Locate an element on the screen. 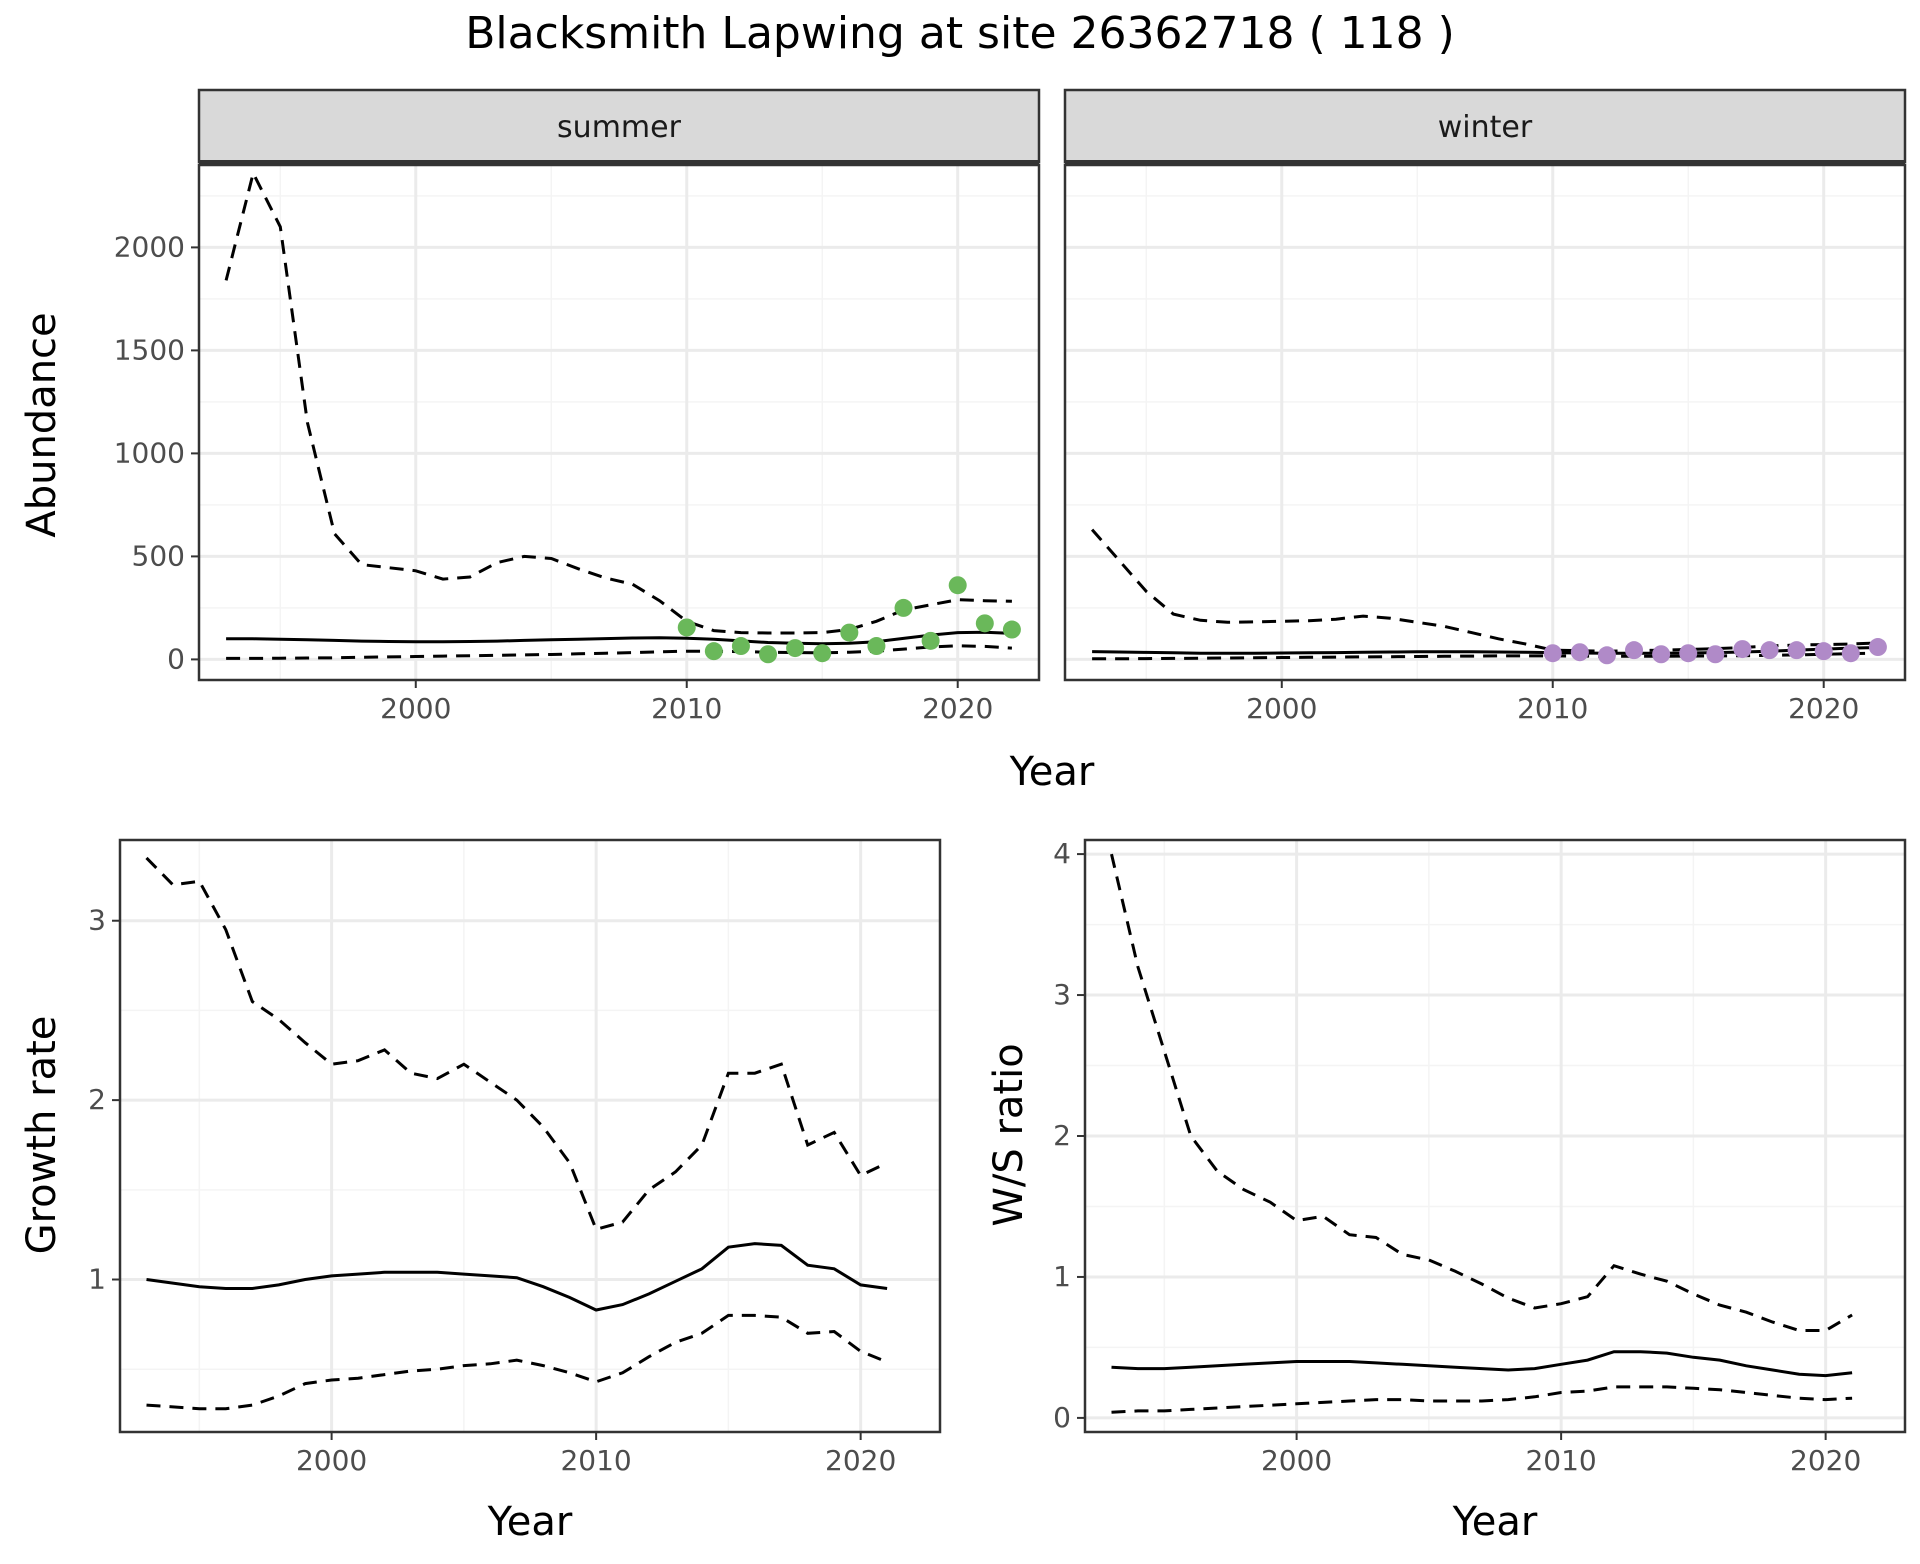 The width and height of the screenshot is (1920, 1564). y-axis-title: Growth rate is located at coordinates (42, 1135).